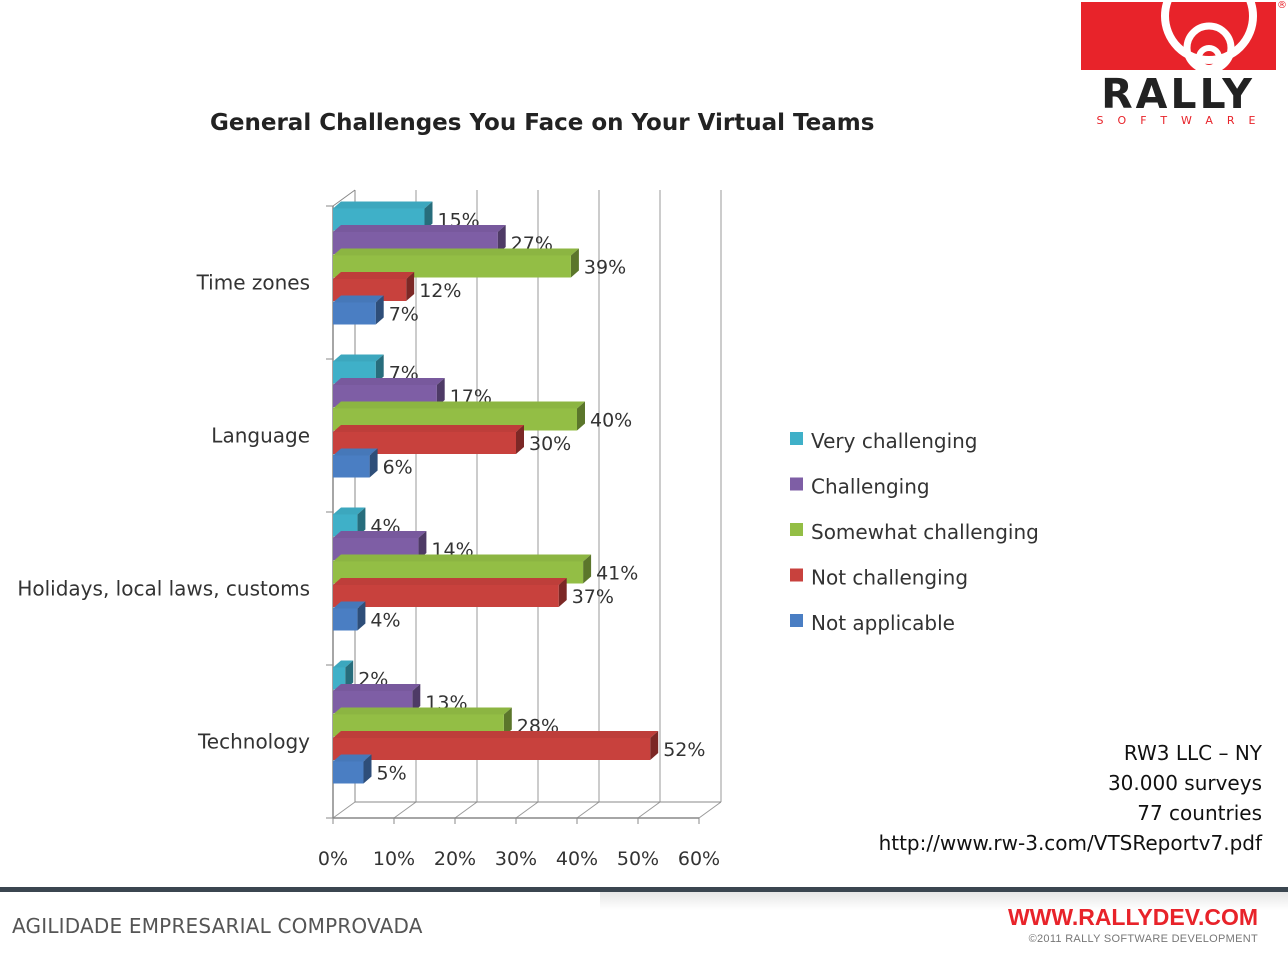 This screenshot has width=1288, height=966. What do you see at coordinates (638, 859) in the screenshot?
I see `x-tick-label: 50%` at bounding box center [638, 859].